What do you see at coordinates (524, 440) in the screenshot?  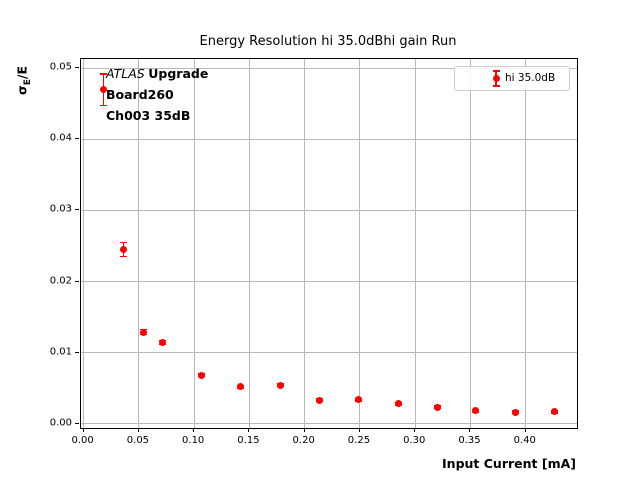 I see `x-tick-label: 0.40` at bounding box center [524, 440].